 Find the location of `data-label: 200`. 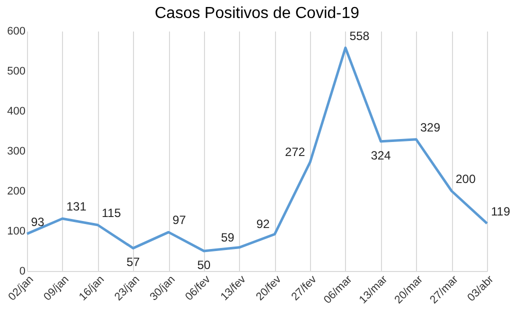

data-label: 200 is located at coordinates (466, 179).